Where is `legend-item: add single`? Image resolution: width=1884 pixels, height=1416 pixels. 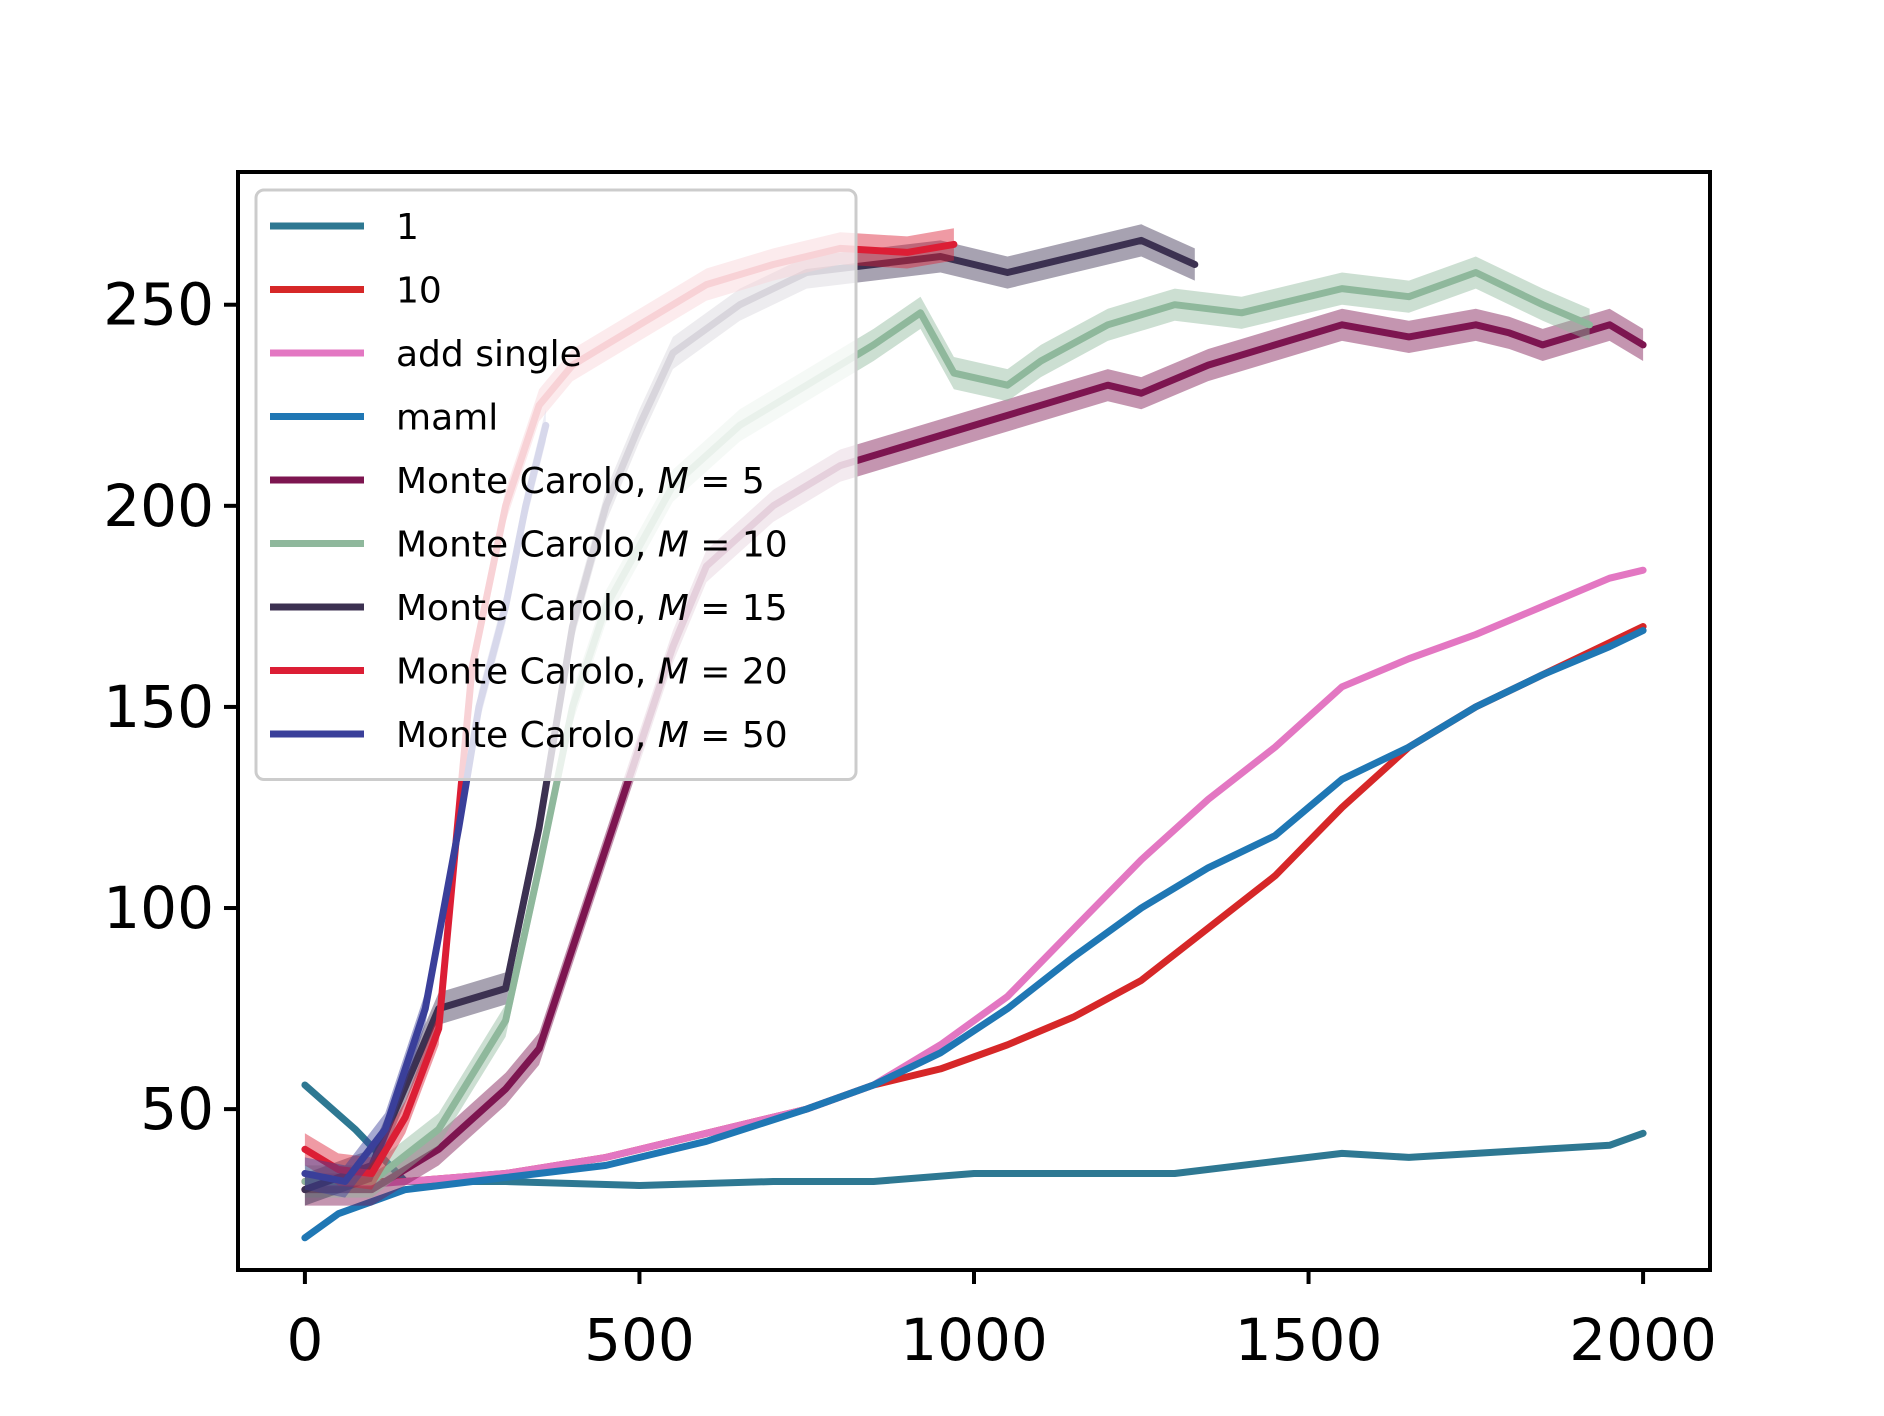 legend-item: add single is located at coordinates (426, 354).